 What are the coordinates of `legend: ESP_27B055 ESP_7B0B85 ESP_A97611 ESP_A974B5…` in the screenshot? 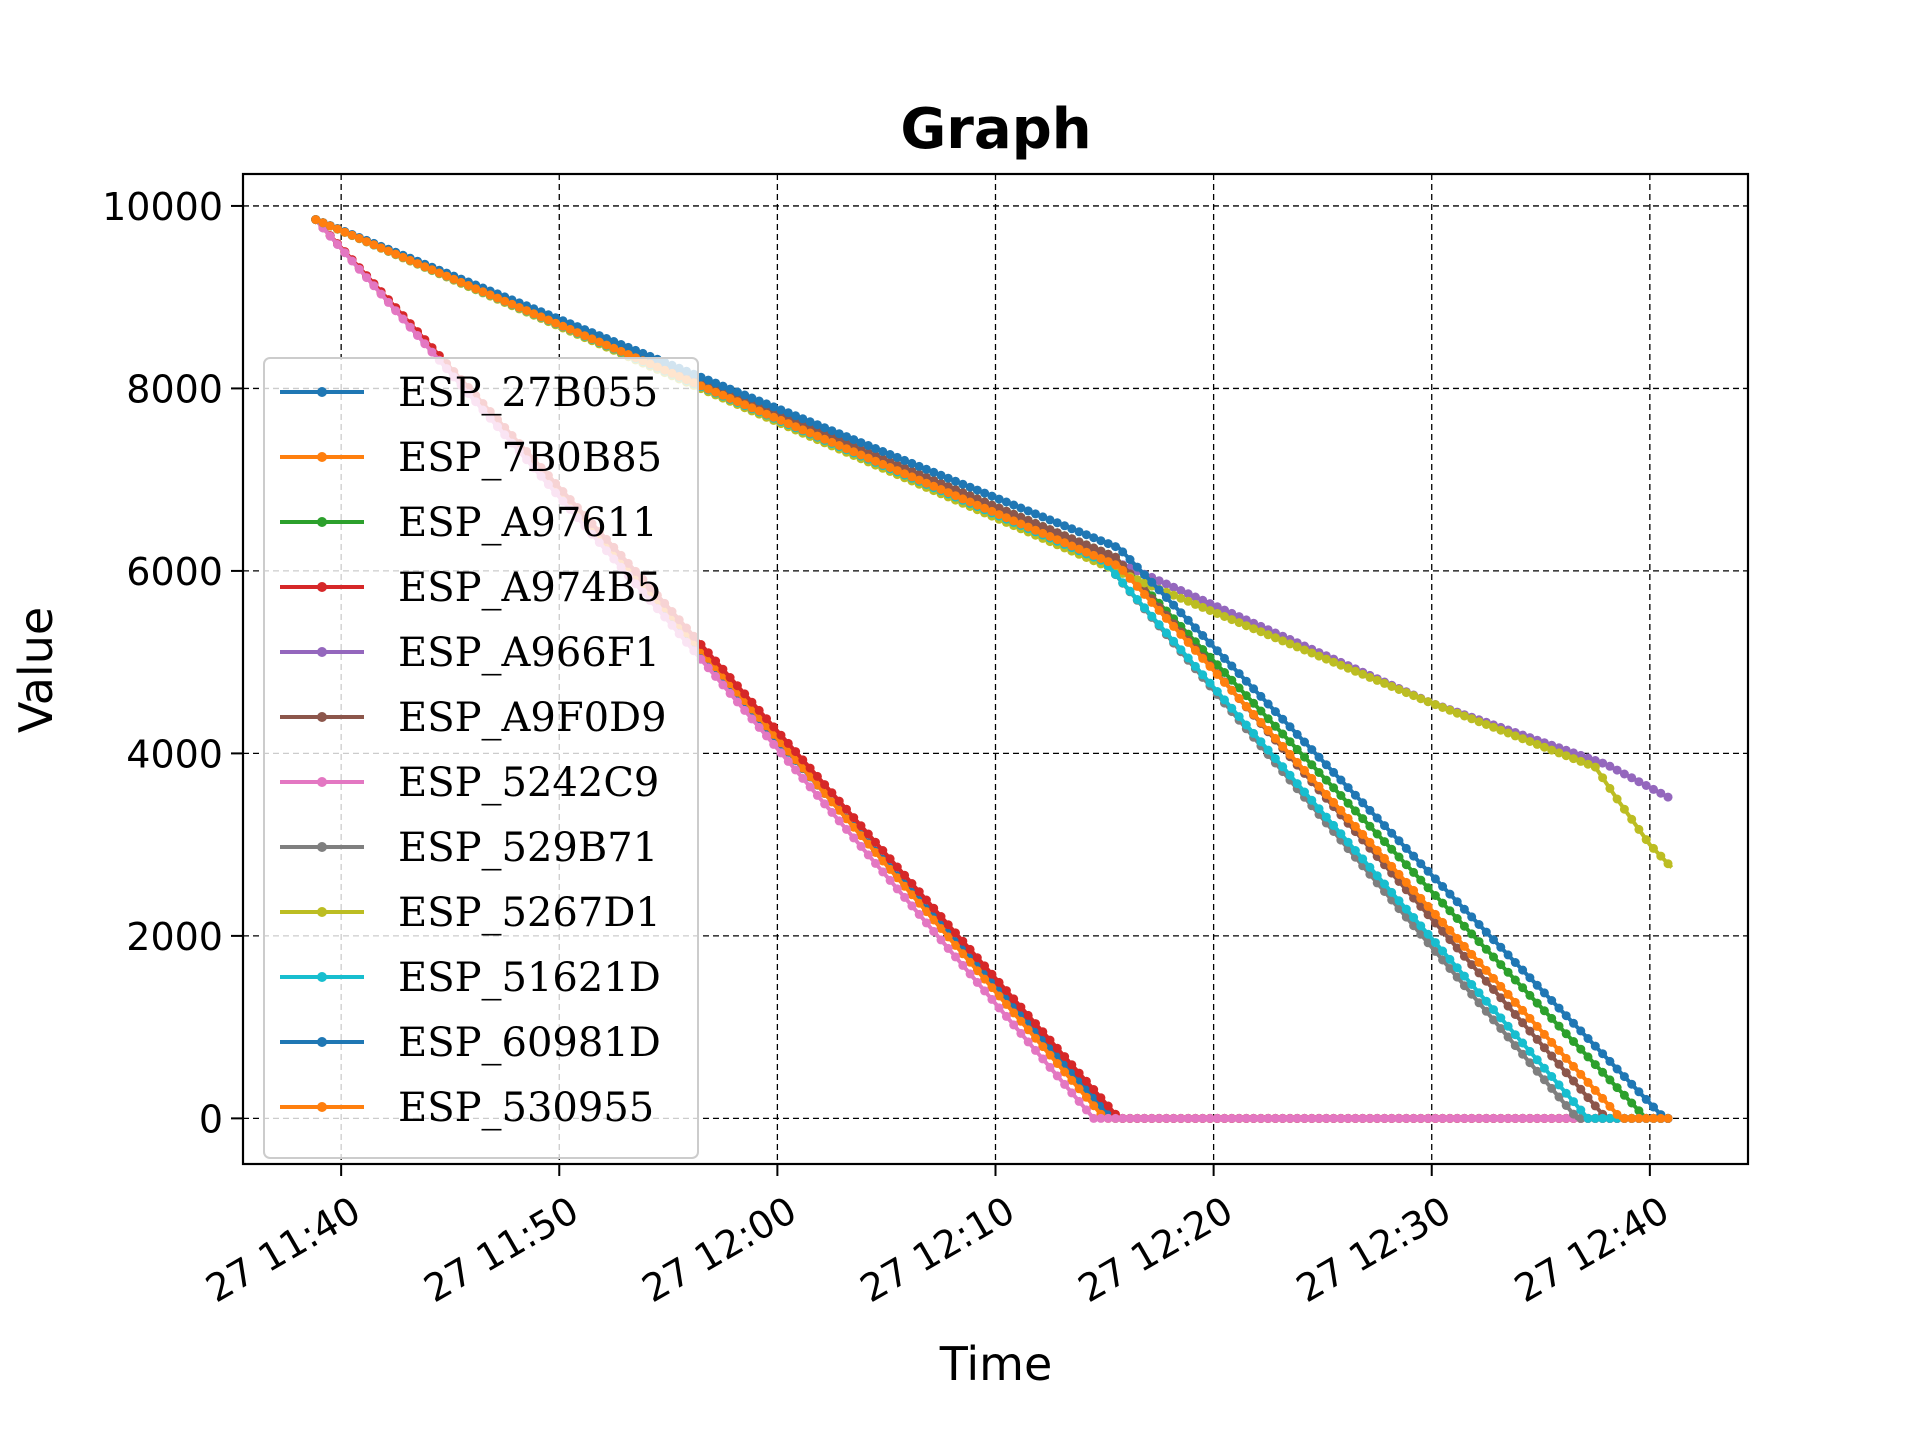 It's located at (481, 758).